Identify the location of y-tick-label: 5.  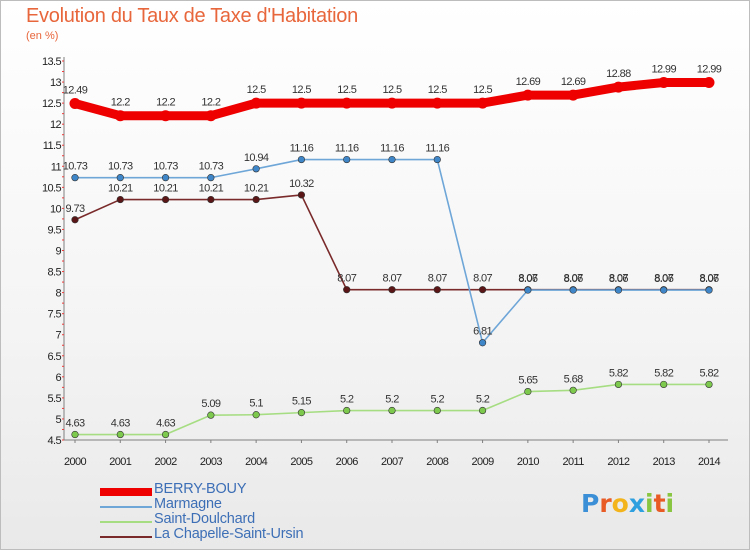
(58, 420).